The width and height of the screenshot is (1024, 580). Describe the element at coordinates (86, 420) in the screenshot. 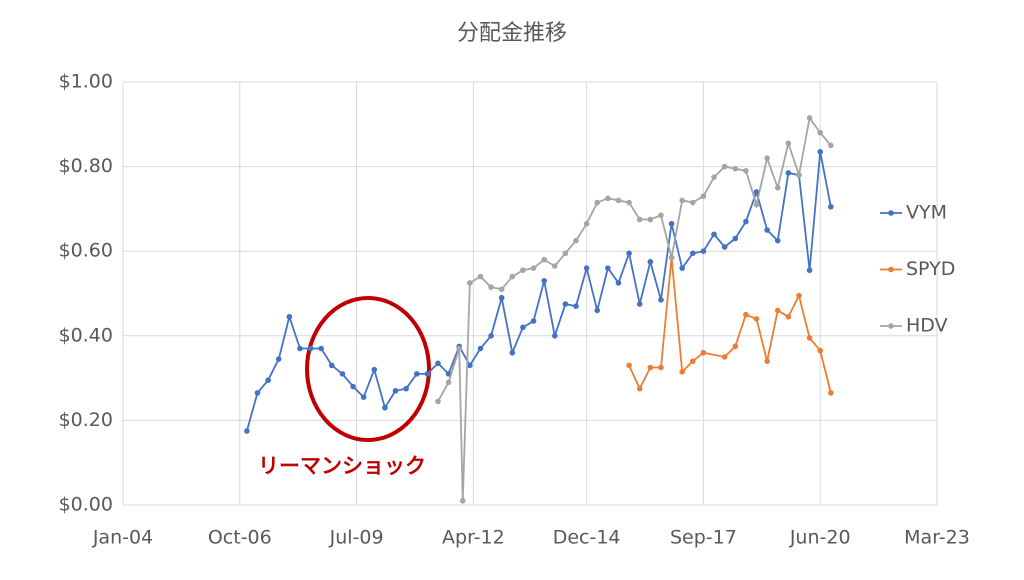

I see `y-tick-label: $0.20` at that location.